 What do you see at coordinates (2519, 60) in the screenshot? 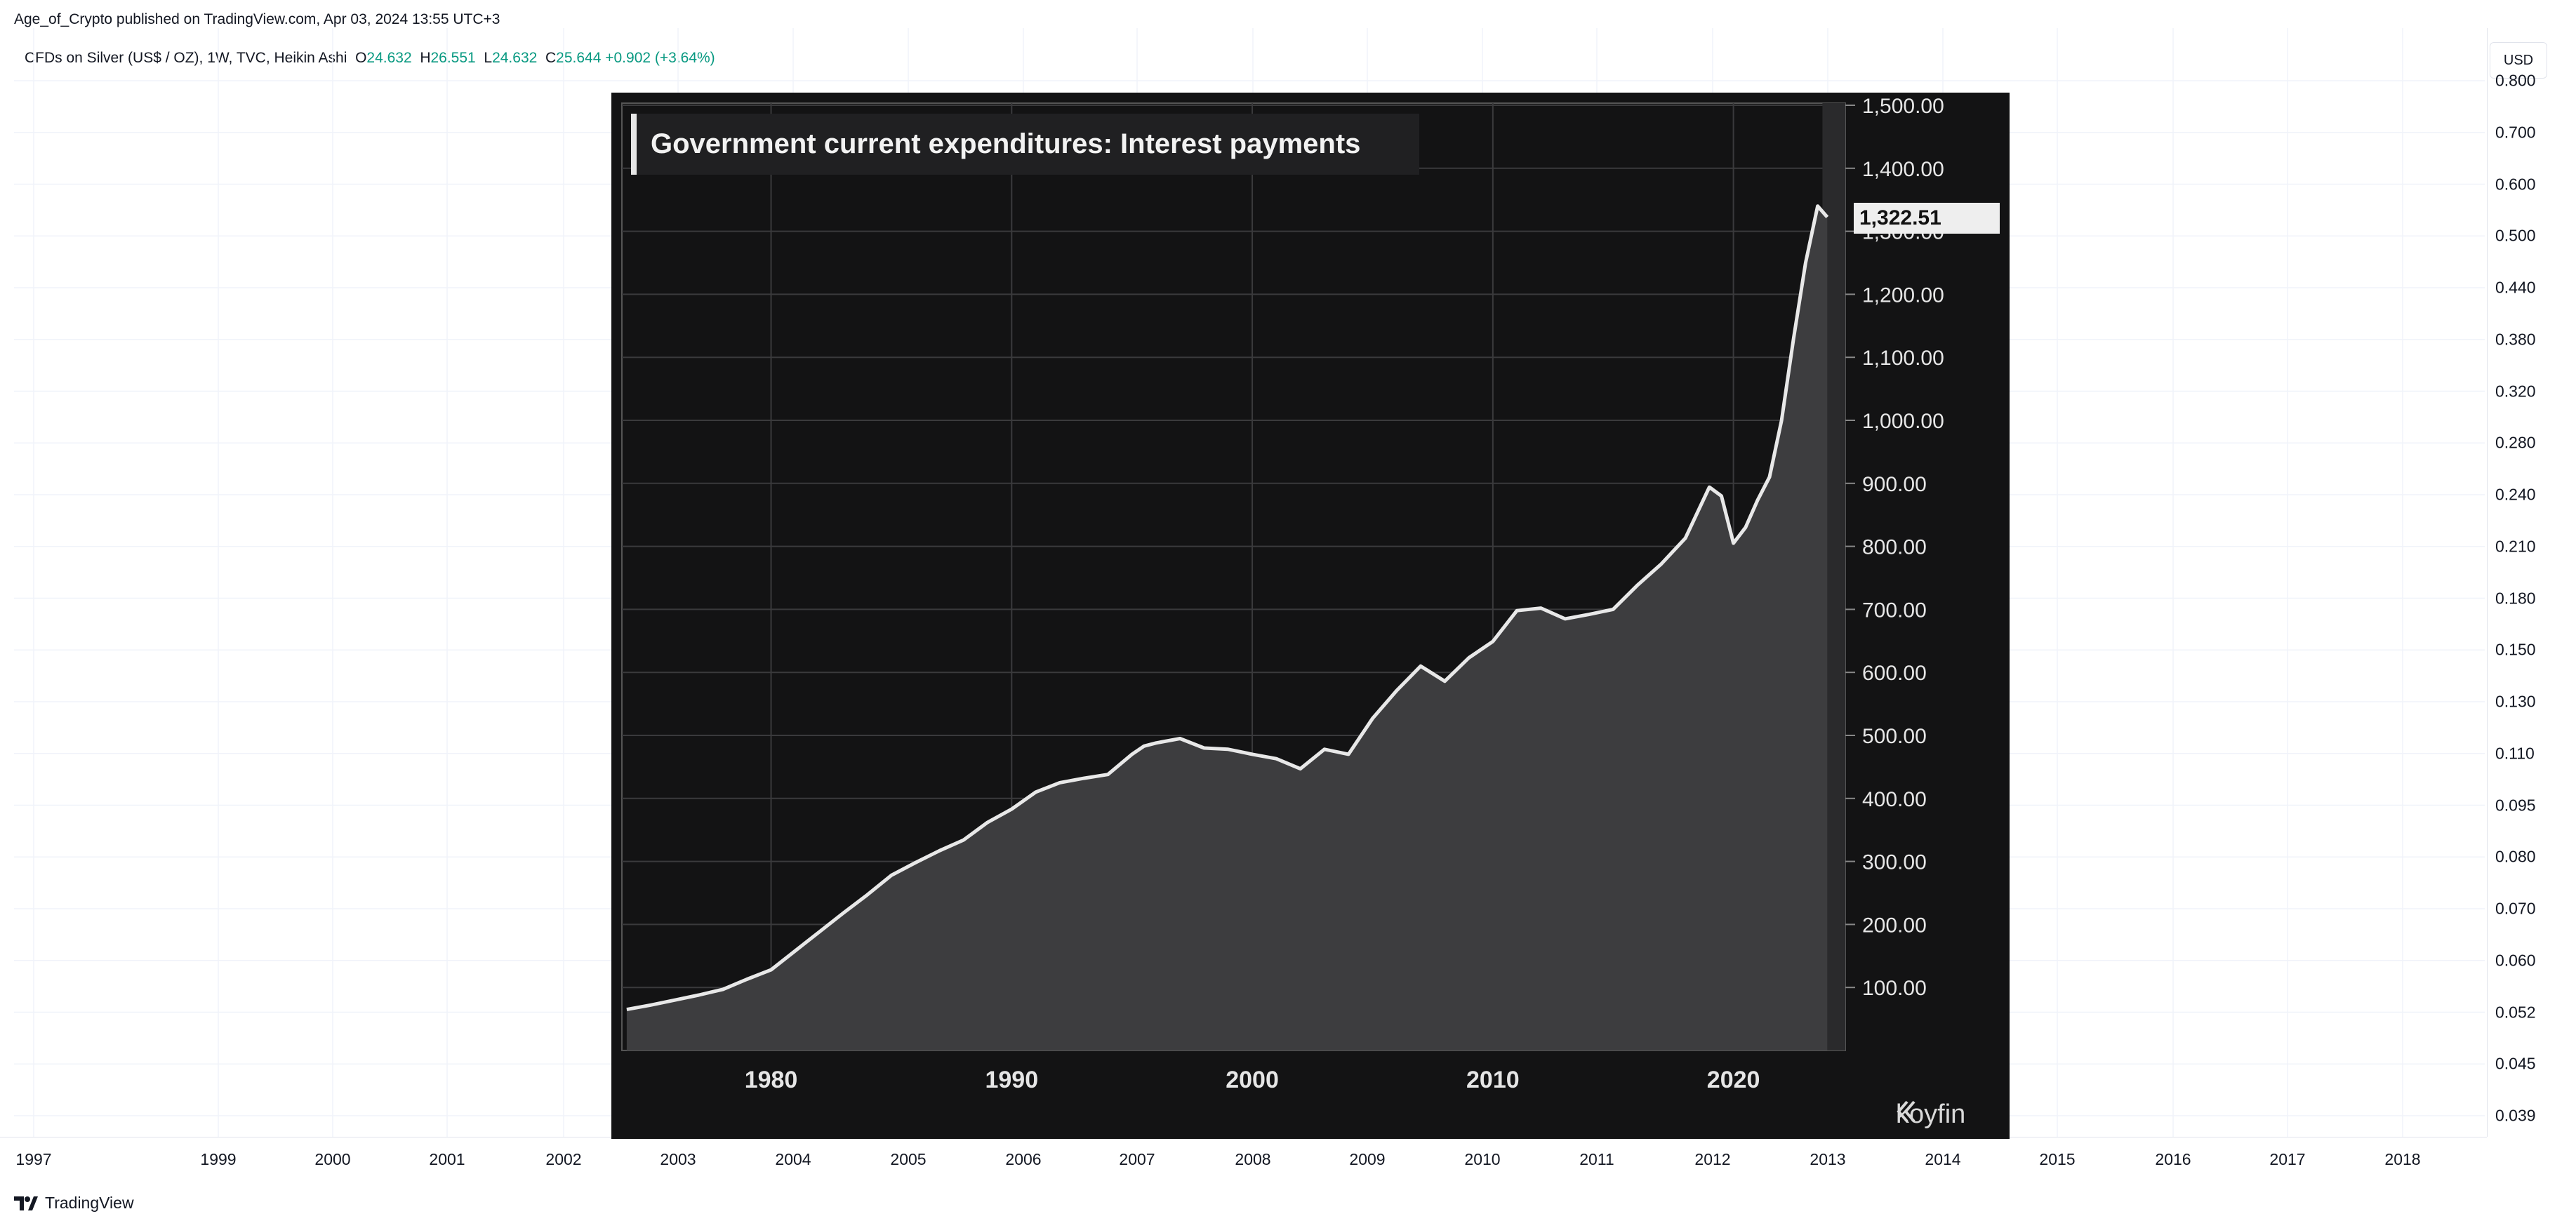
I see `currency-selector: USD` at bounding box center [2519, 60].